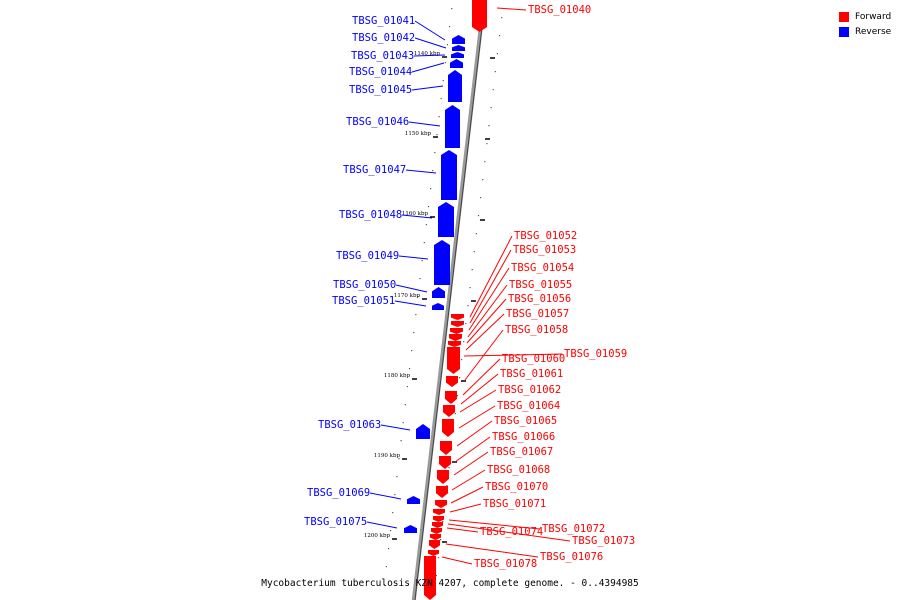  What do you see at coordinates (377, 122) in the screenshot?
I see `reverse-gene-label: TBSG_01046` at bounding box center [377, 122].